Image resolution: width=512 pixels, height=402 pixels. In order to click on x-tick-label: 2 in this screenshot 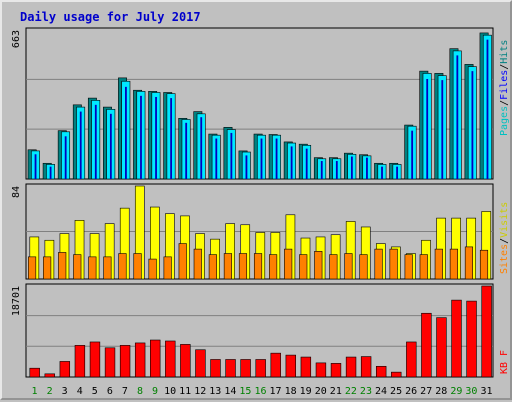, I will do `click(50, 391)`.